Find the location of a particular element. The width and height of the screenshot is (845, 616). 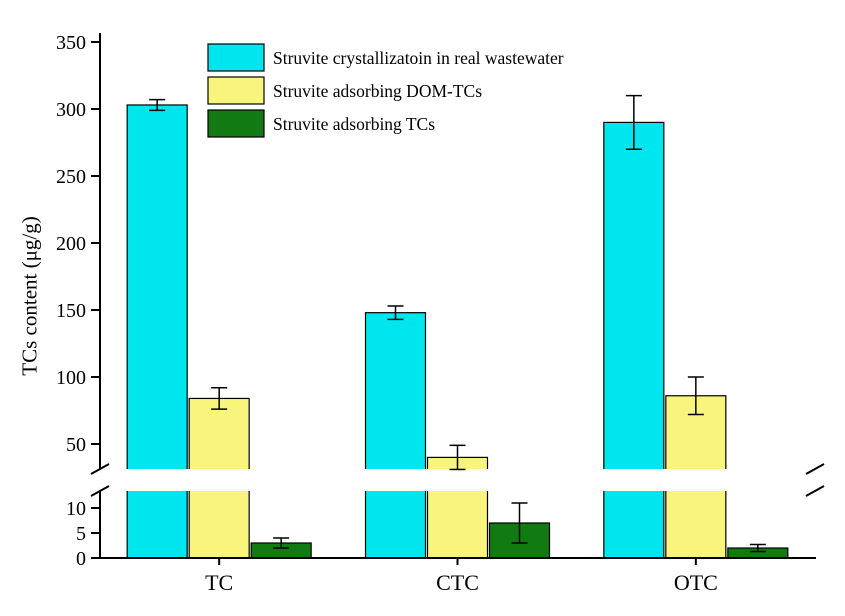

legend-label: Struvite adsorbing DOM-TCs is located at coordinates (377, 91).